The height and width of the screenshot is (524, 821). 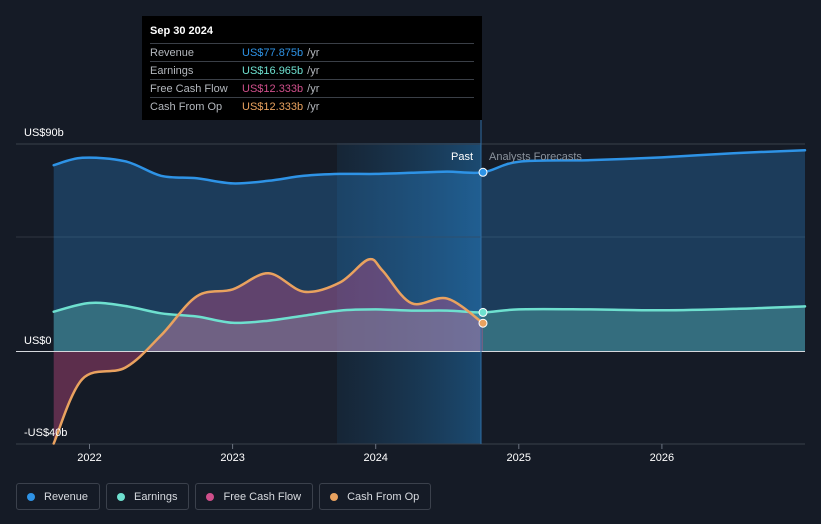 What do you see at coordinates (44, 133) in the screenshot?
I see `y-tick-label: US$90b` at bounding box center [44, 133].